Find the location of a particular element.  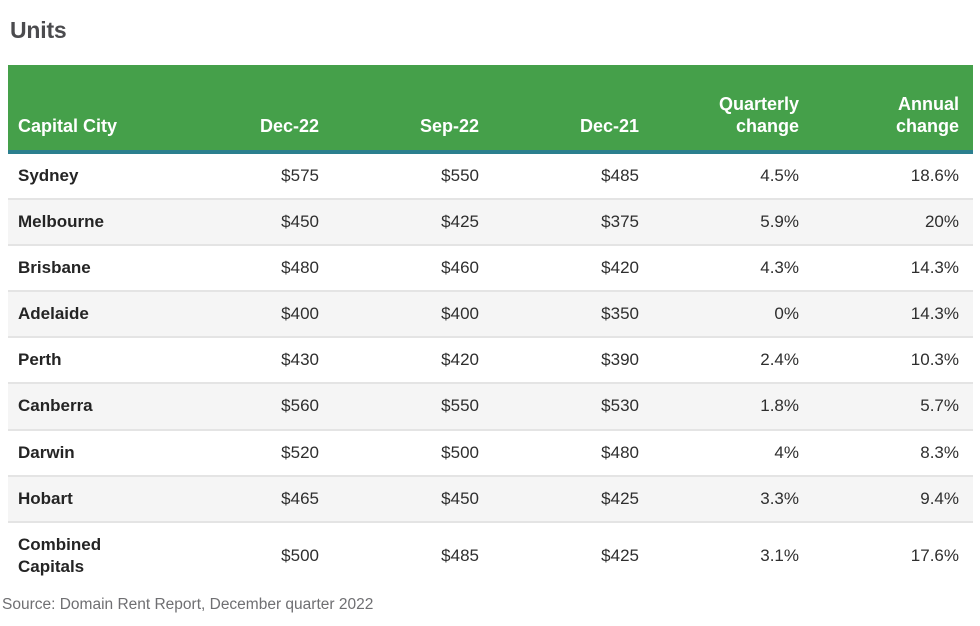

cell-annual-change: 20% is located at coordinates (893, 222).